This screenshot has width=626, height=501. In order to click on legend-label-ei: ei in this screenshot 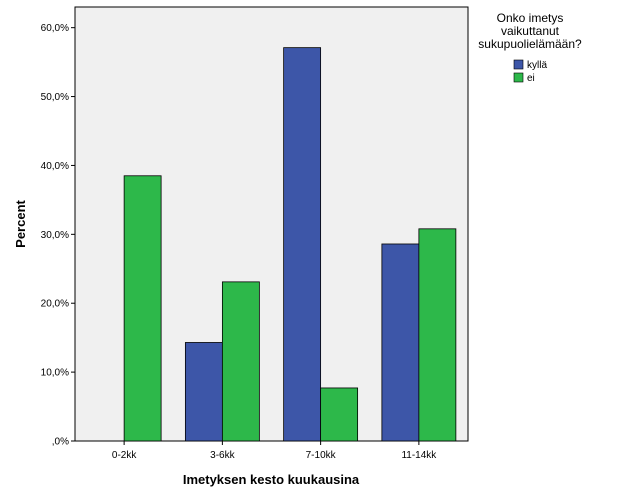, I will do `click(531, 78)`.